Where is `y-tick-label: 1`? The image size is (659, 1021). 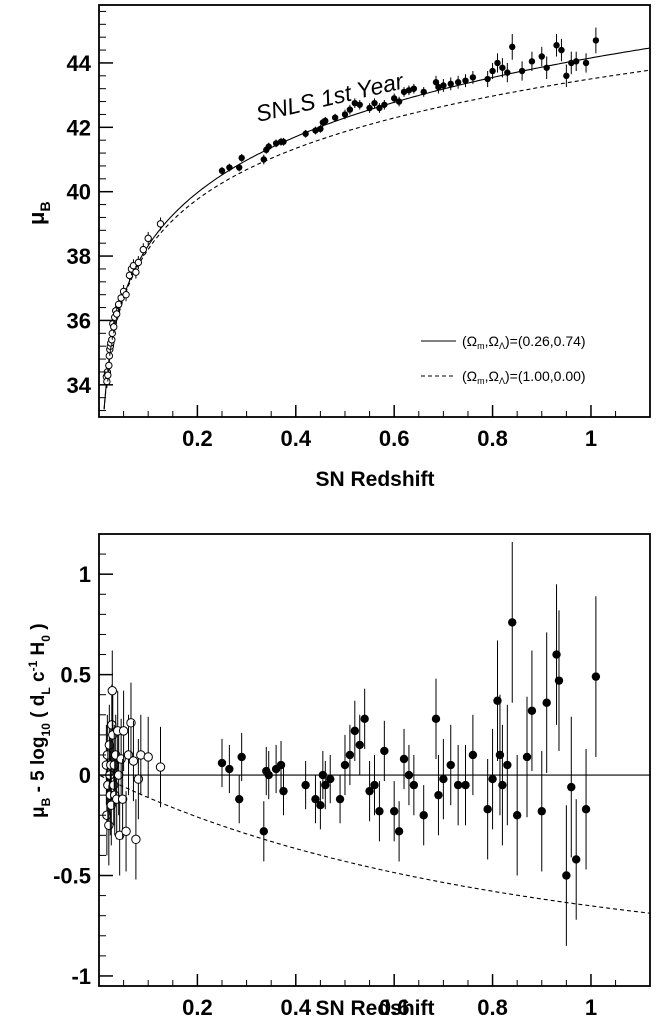 y-tick-label: 1 is located at coordinates (85, 574).